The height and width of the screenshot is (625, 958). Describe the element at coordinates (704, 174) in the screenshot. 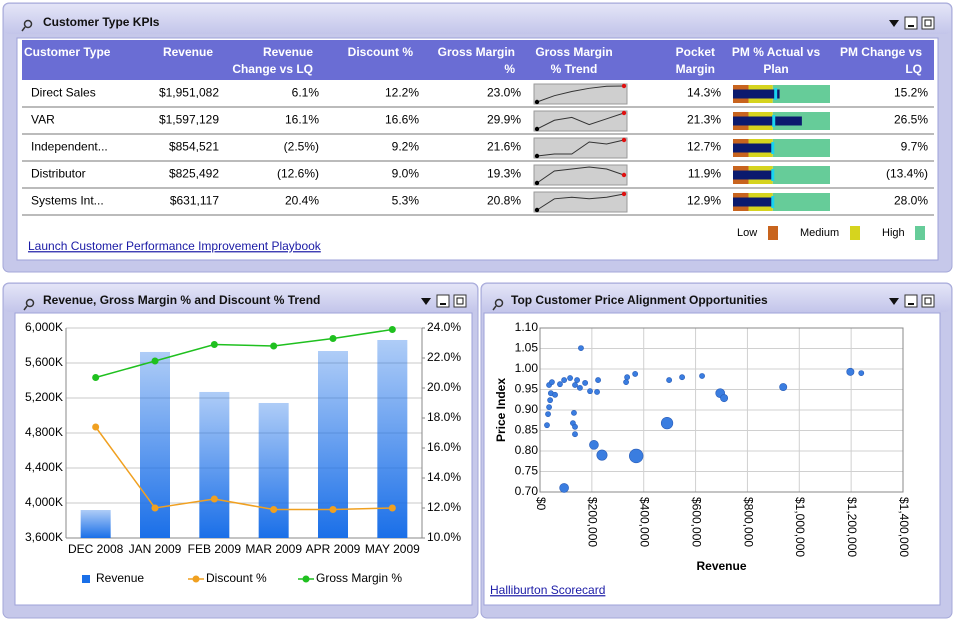

I see `table-cell: 11.9%` at that location.